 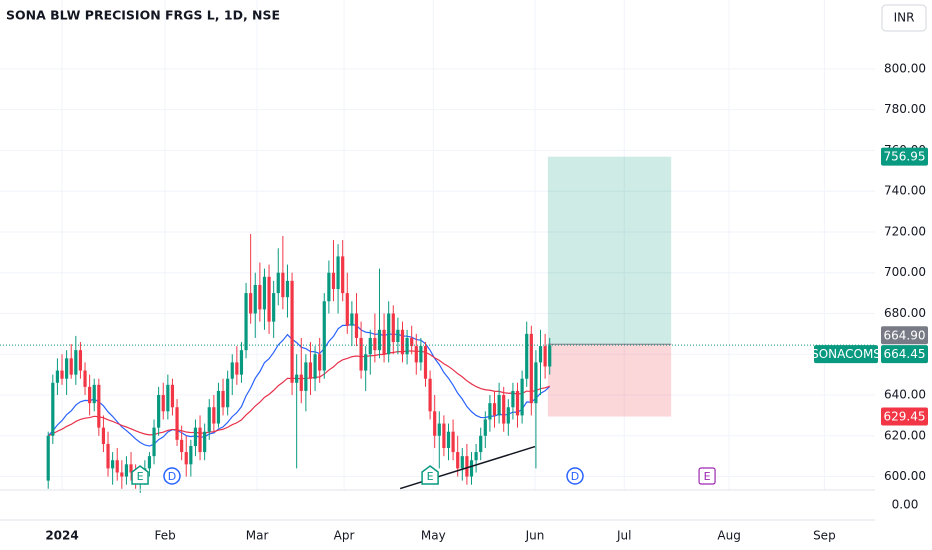 I want to click on price-tag-label: 664.45, so click(x=905, y=354).